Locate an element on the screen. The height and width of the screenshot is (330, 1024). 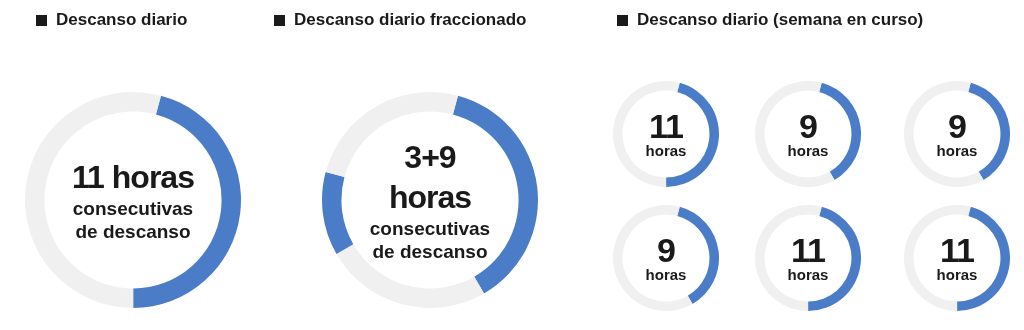
text: 11 horas is located at coordinates (133, 177).